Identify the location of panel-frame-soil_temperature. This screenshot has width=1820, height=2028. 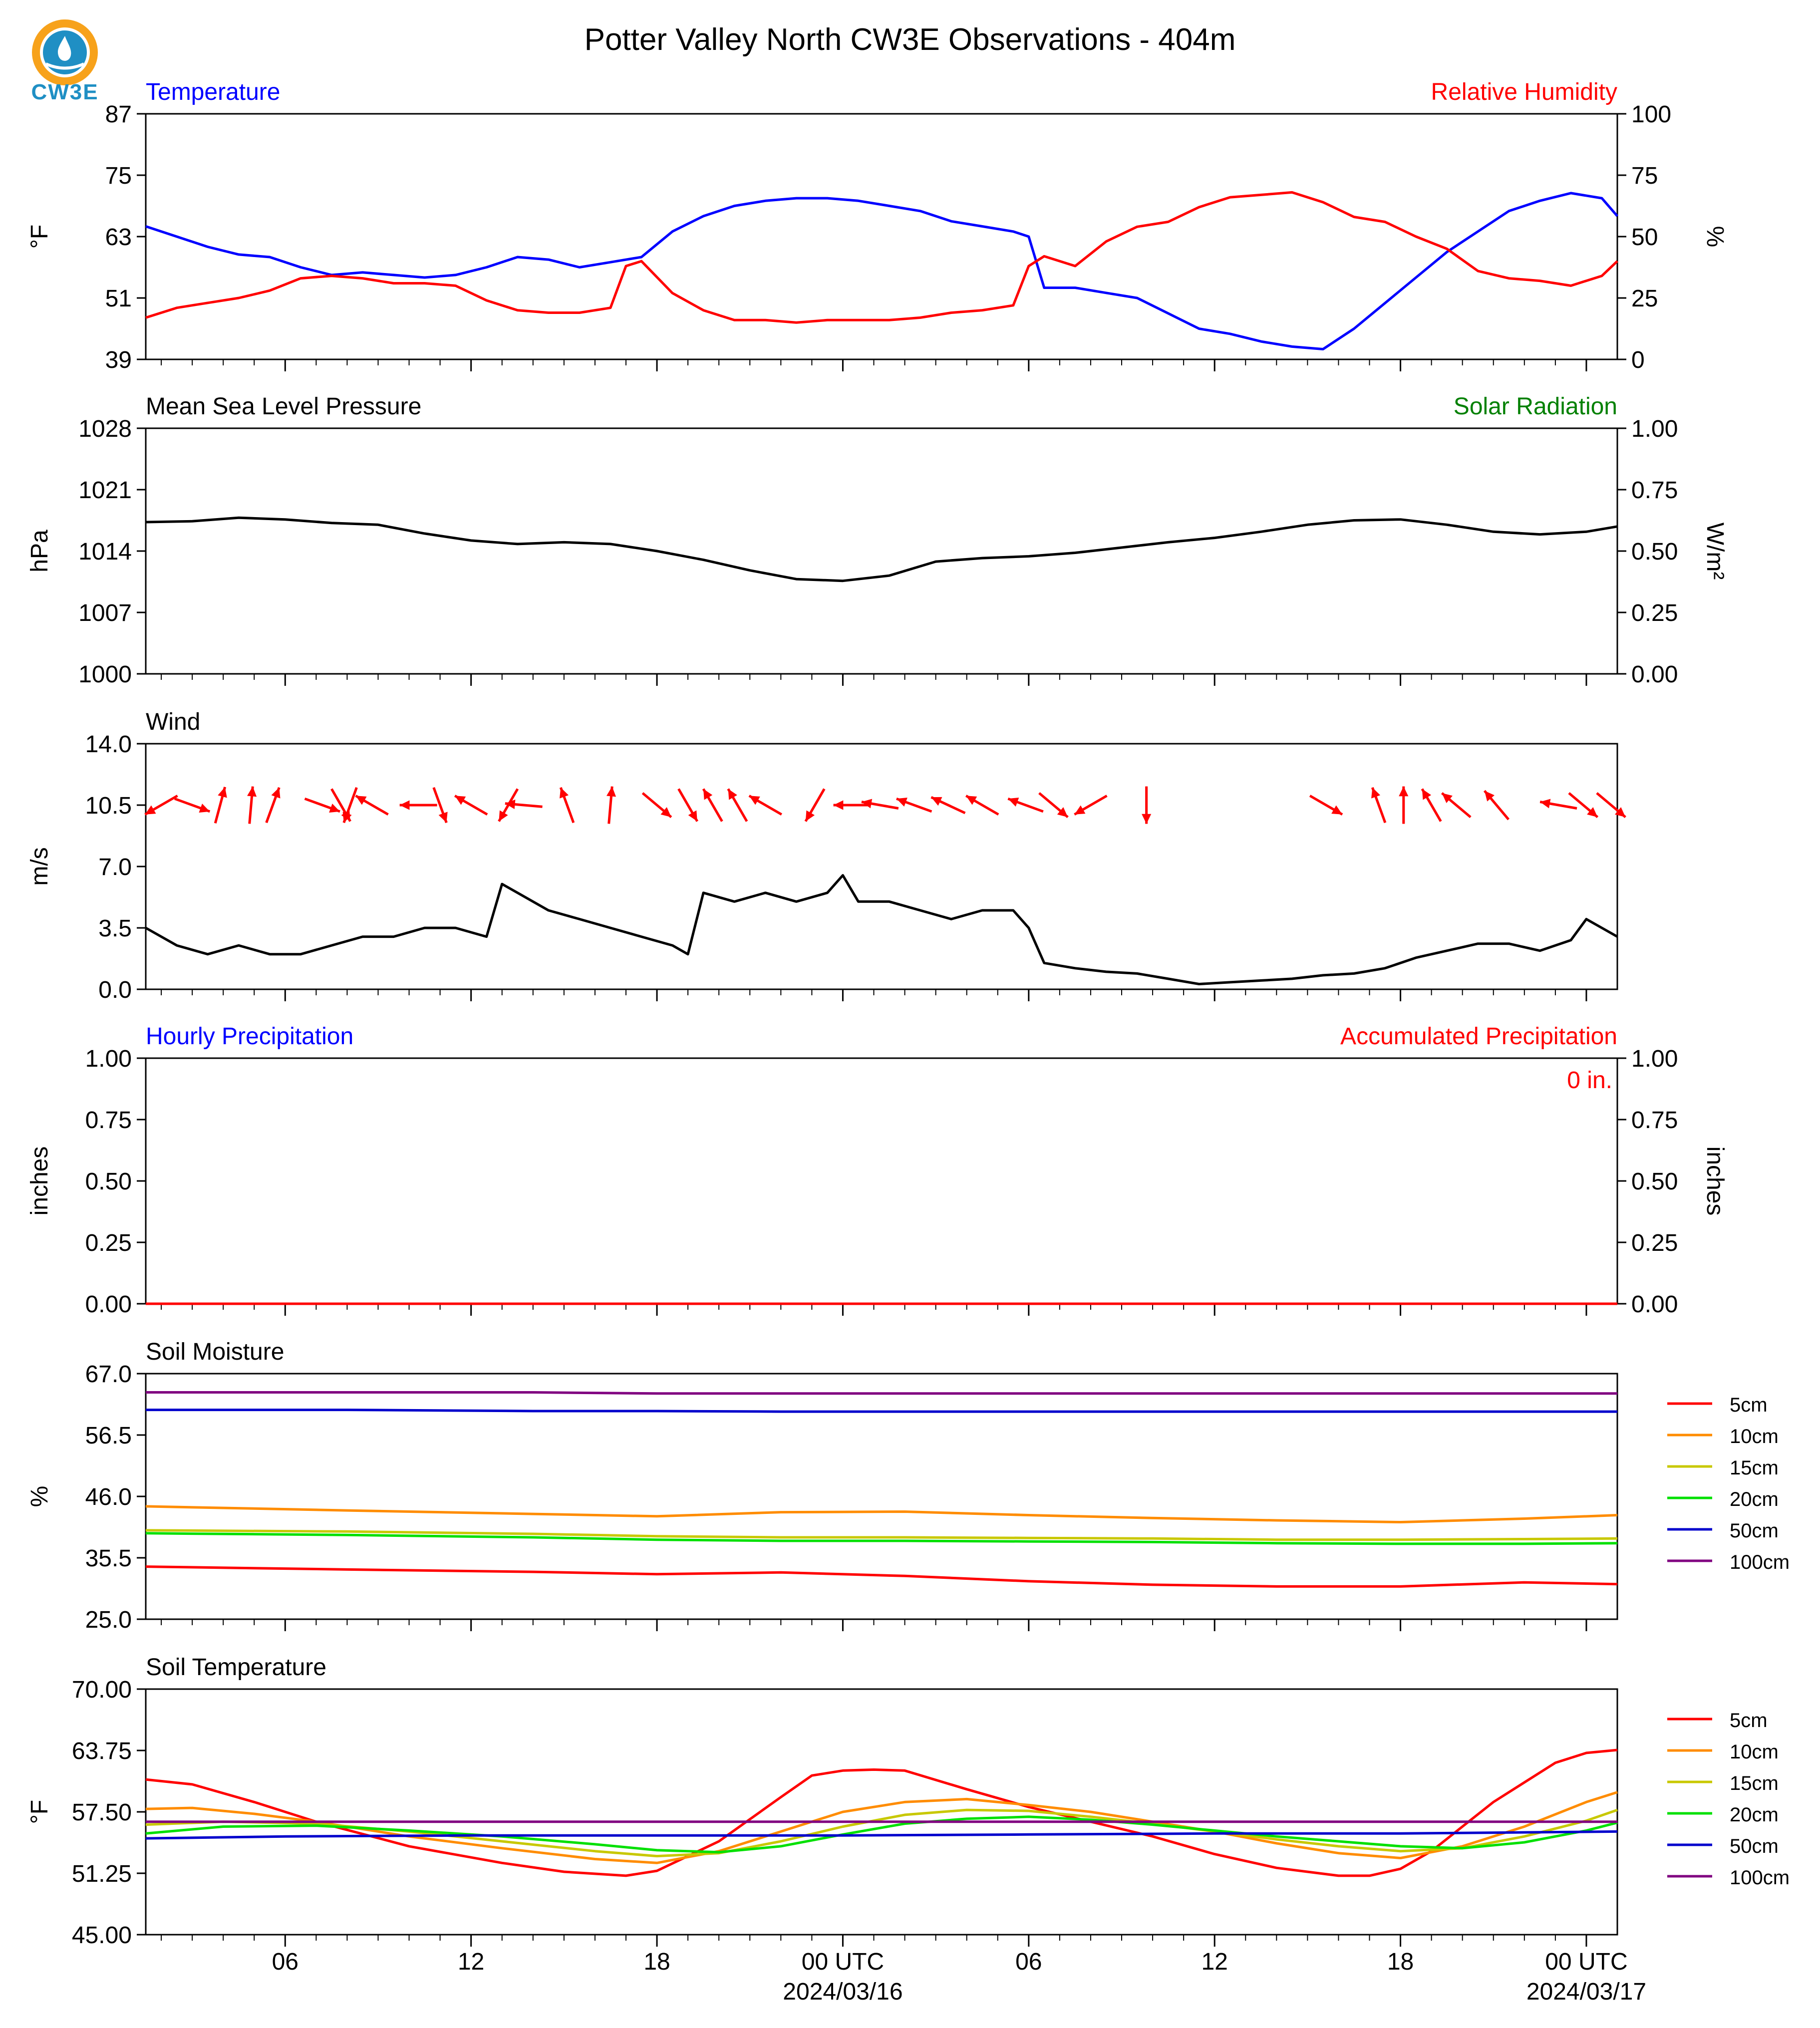
(881, 1812).